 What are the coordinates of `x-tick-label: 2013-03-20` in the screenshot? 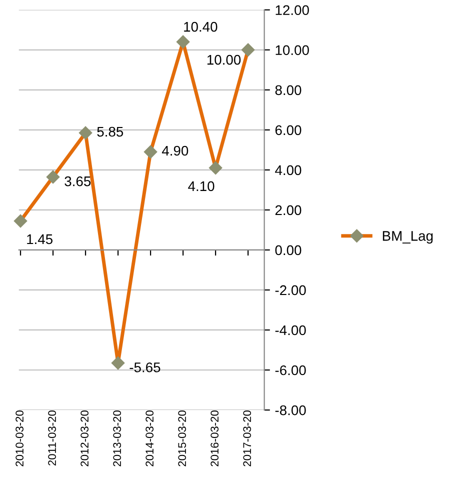 It's located at (117, 438).